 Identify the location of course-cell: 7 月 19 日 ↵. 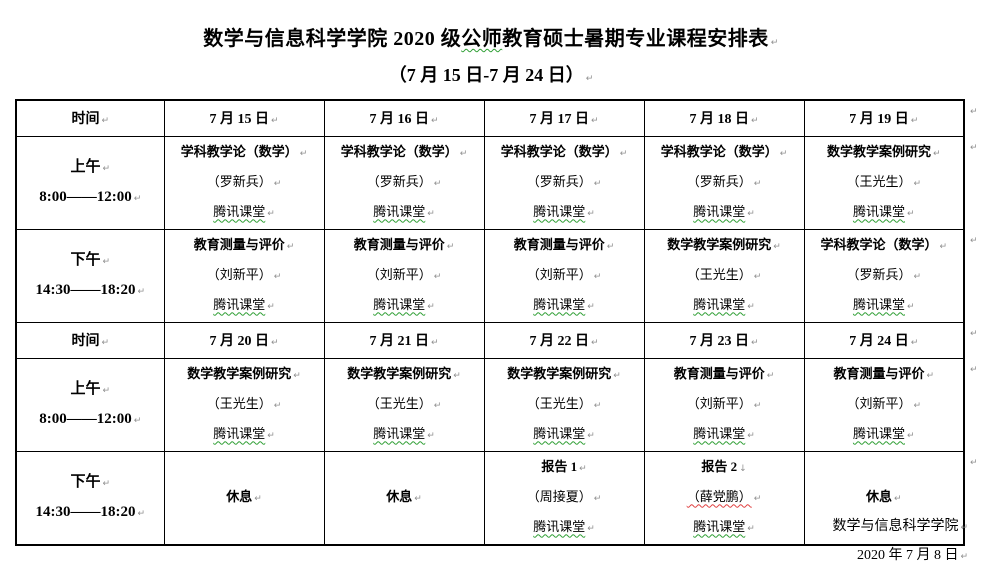
(884, 118).